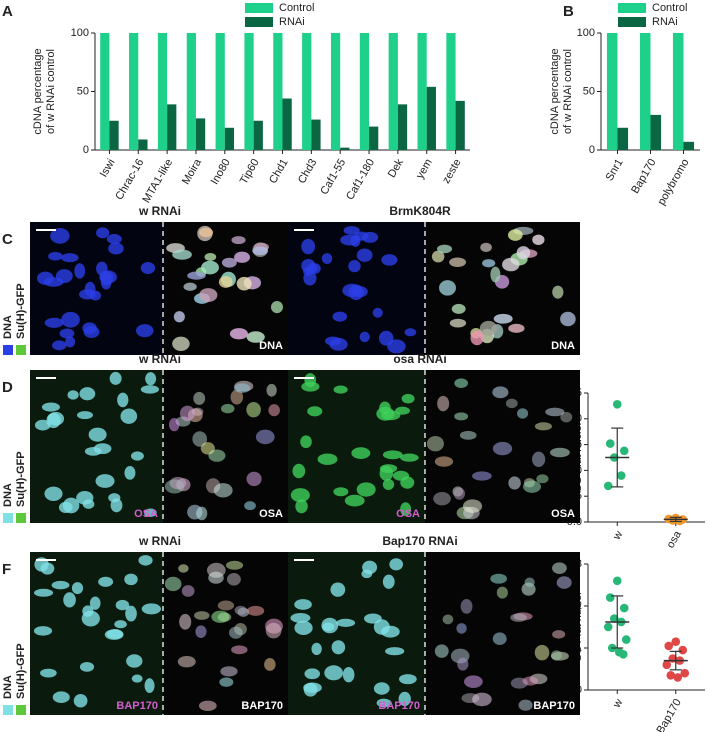  I want to click on legend-label: RNAi, so click(665, 22).